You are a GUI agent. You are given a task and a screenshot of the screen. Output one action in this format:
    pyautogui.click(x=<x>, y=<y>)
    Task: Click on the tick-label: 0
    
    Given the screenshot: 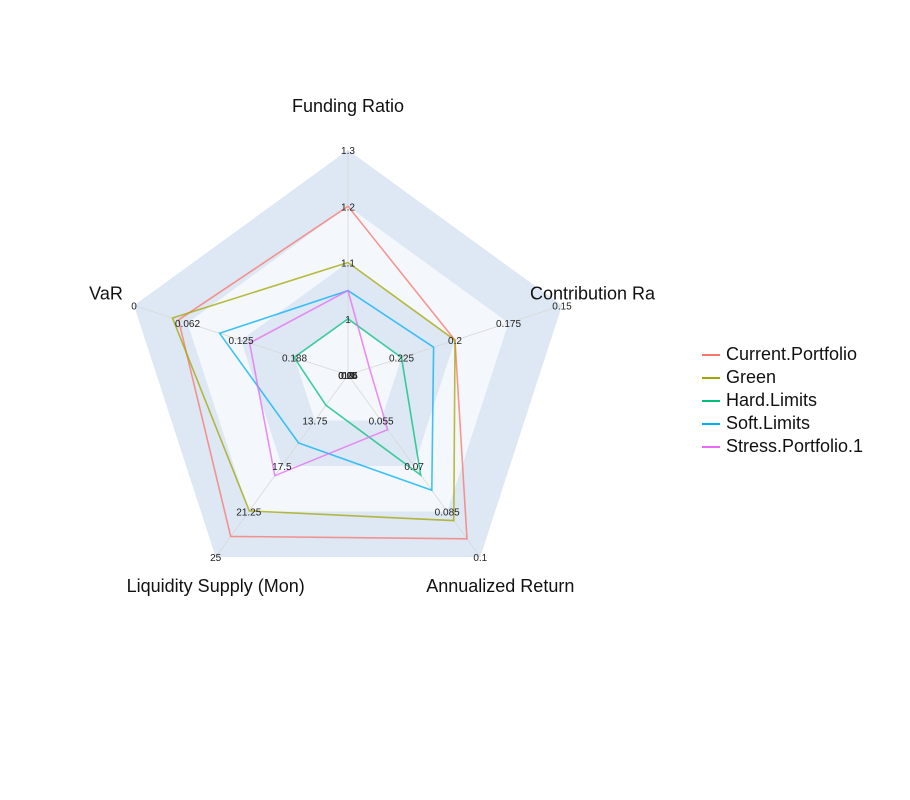 What is the action you would take?
    pyautogui.click(x=134, y=307)
    